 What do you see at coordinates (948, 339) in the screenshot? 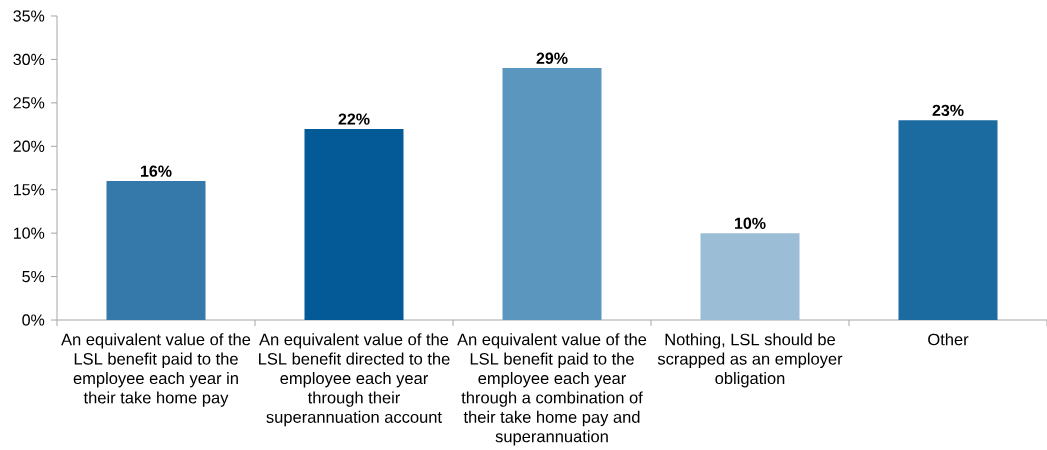
I see `x-tick-label: Other` at bounding box center [948, 339].